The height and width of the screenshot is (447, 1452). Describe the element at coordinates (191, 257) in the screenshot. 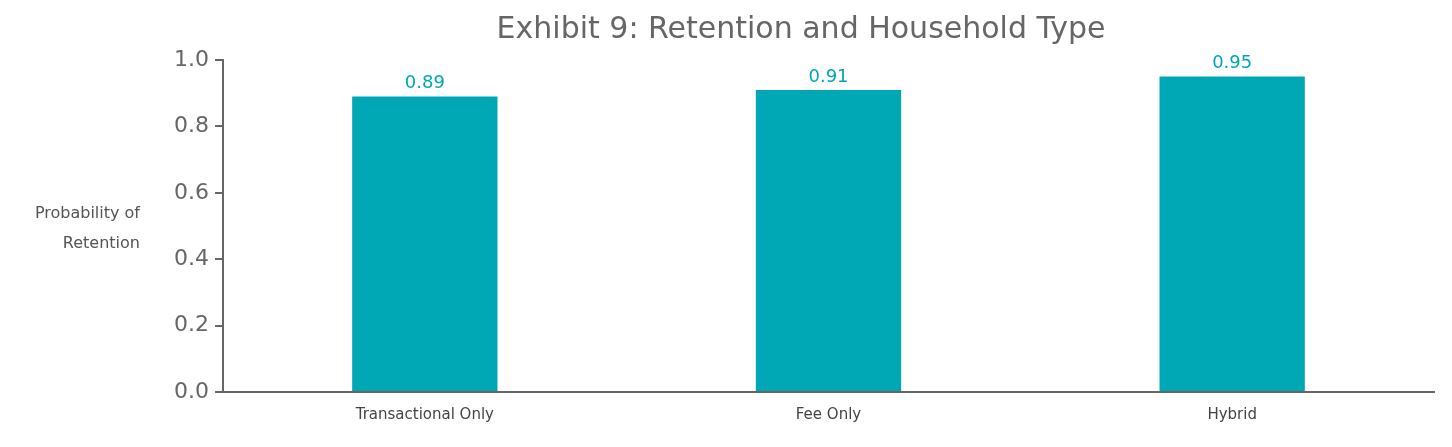

I see `y-tick-label: 0.4` at that location.